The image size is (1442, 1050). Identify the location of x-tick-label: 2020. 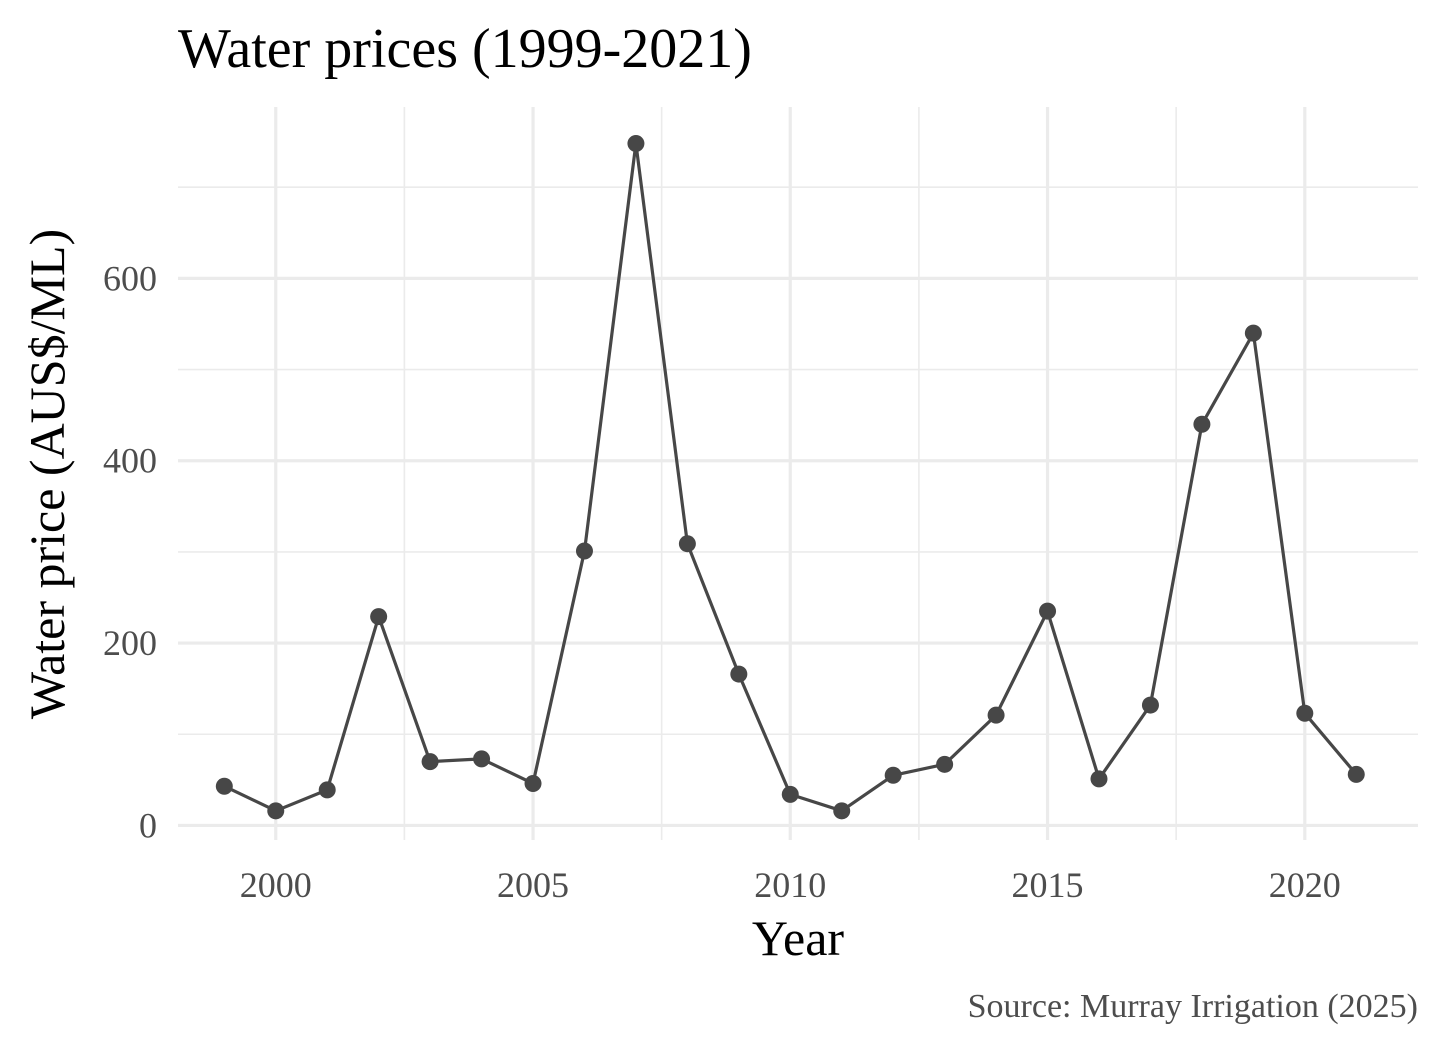
(1305, 885).